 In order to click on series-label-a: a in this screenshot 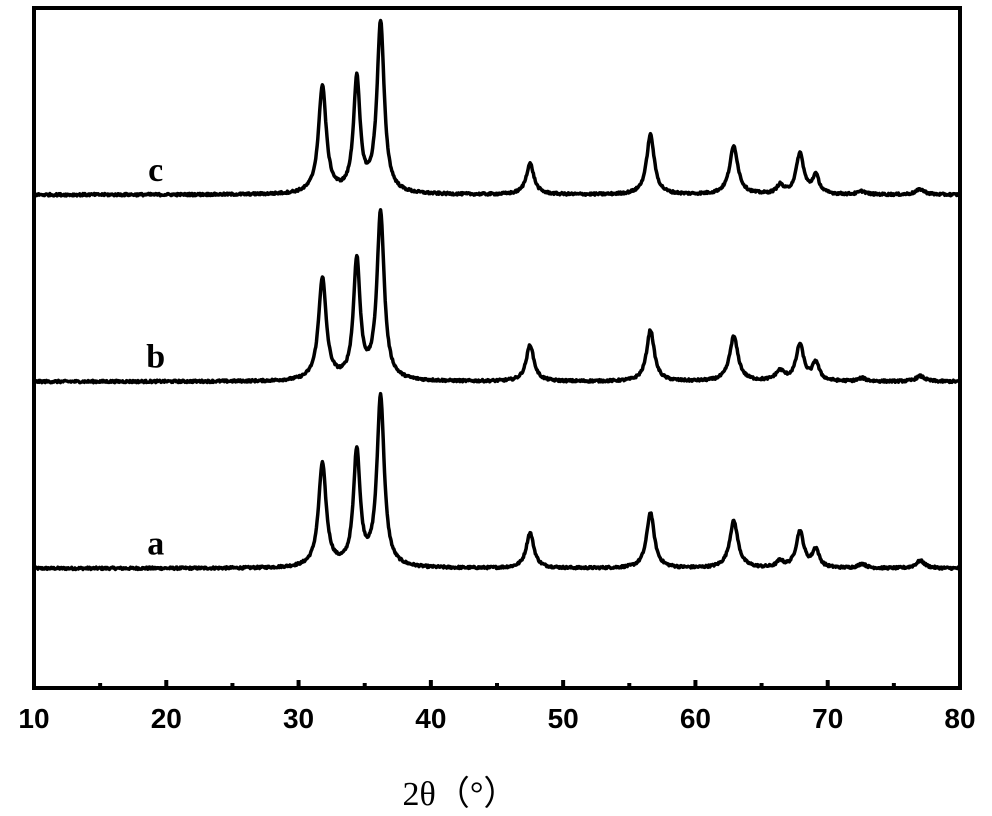, I will do `click(155, 543)`.